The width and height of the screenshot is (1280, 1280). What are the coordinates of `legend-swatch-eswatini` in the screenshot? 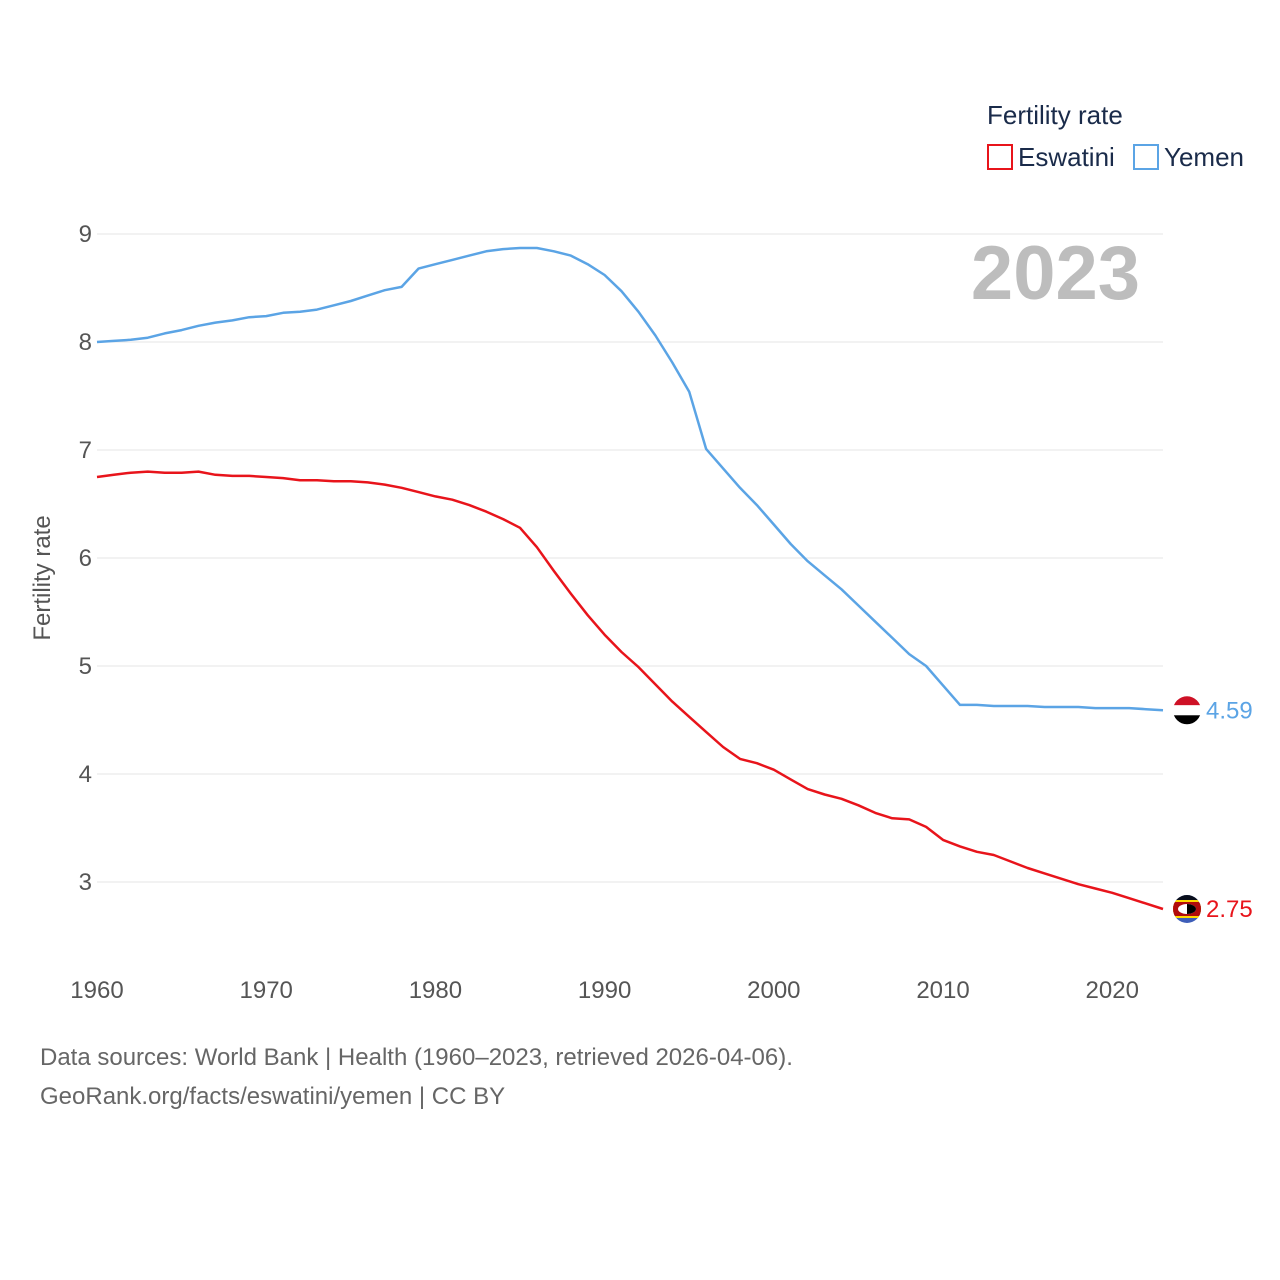 It's located at (1000, 157).